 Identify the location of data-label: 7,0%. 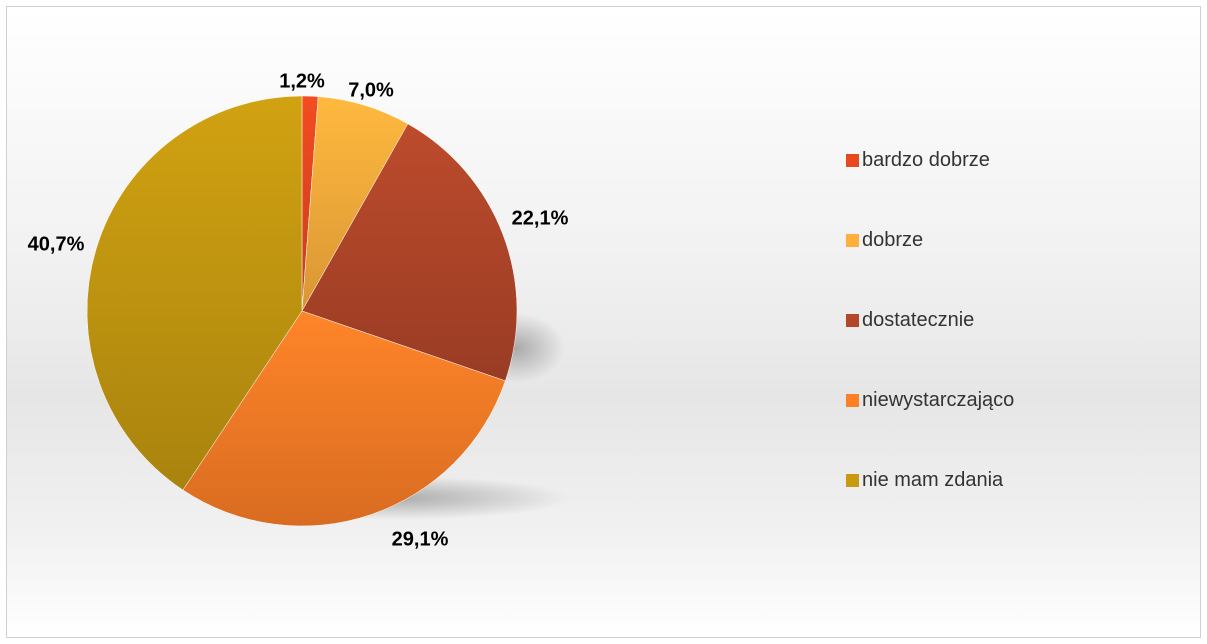
(371, 90).